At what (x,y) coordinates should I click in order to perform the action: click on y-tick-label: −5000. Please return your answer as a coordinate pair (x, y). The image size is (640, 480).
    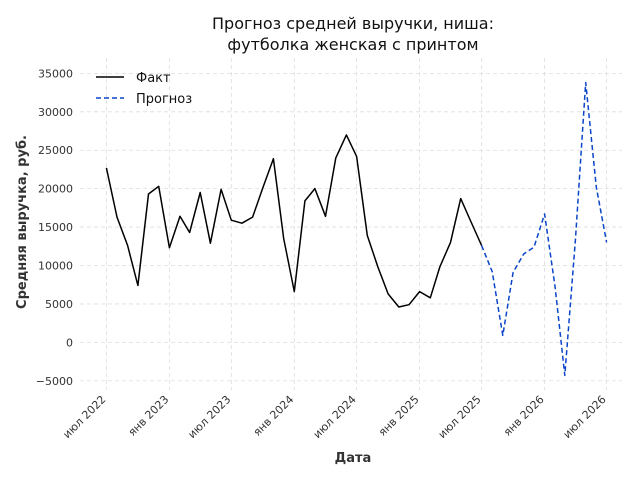
    Looking at the image, I should click on (54, 381).